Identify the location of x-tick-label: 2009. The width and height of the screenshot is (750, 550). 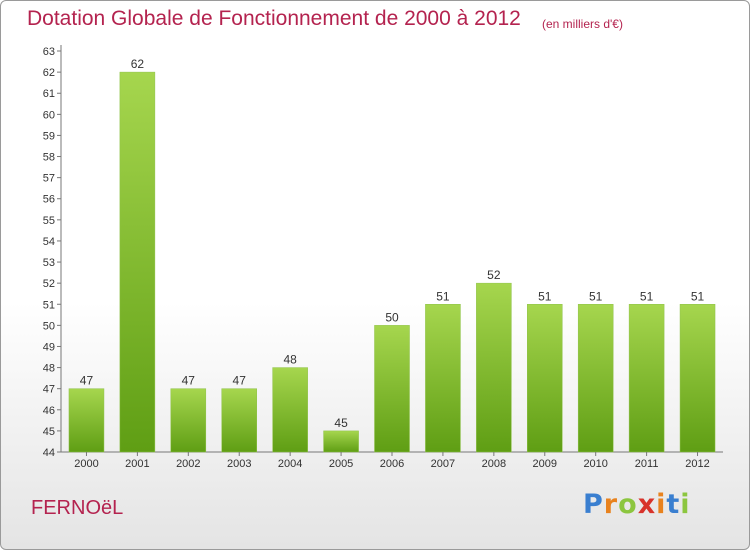
(545, 464).